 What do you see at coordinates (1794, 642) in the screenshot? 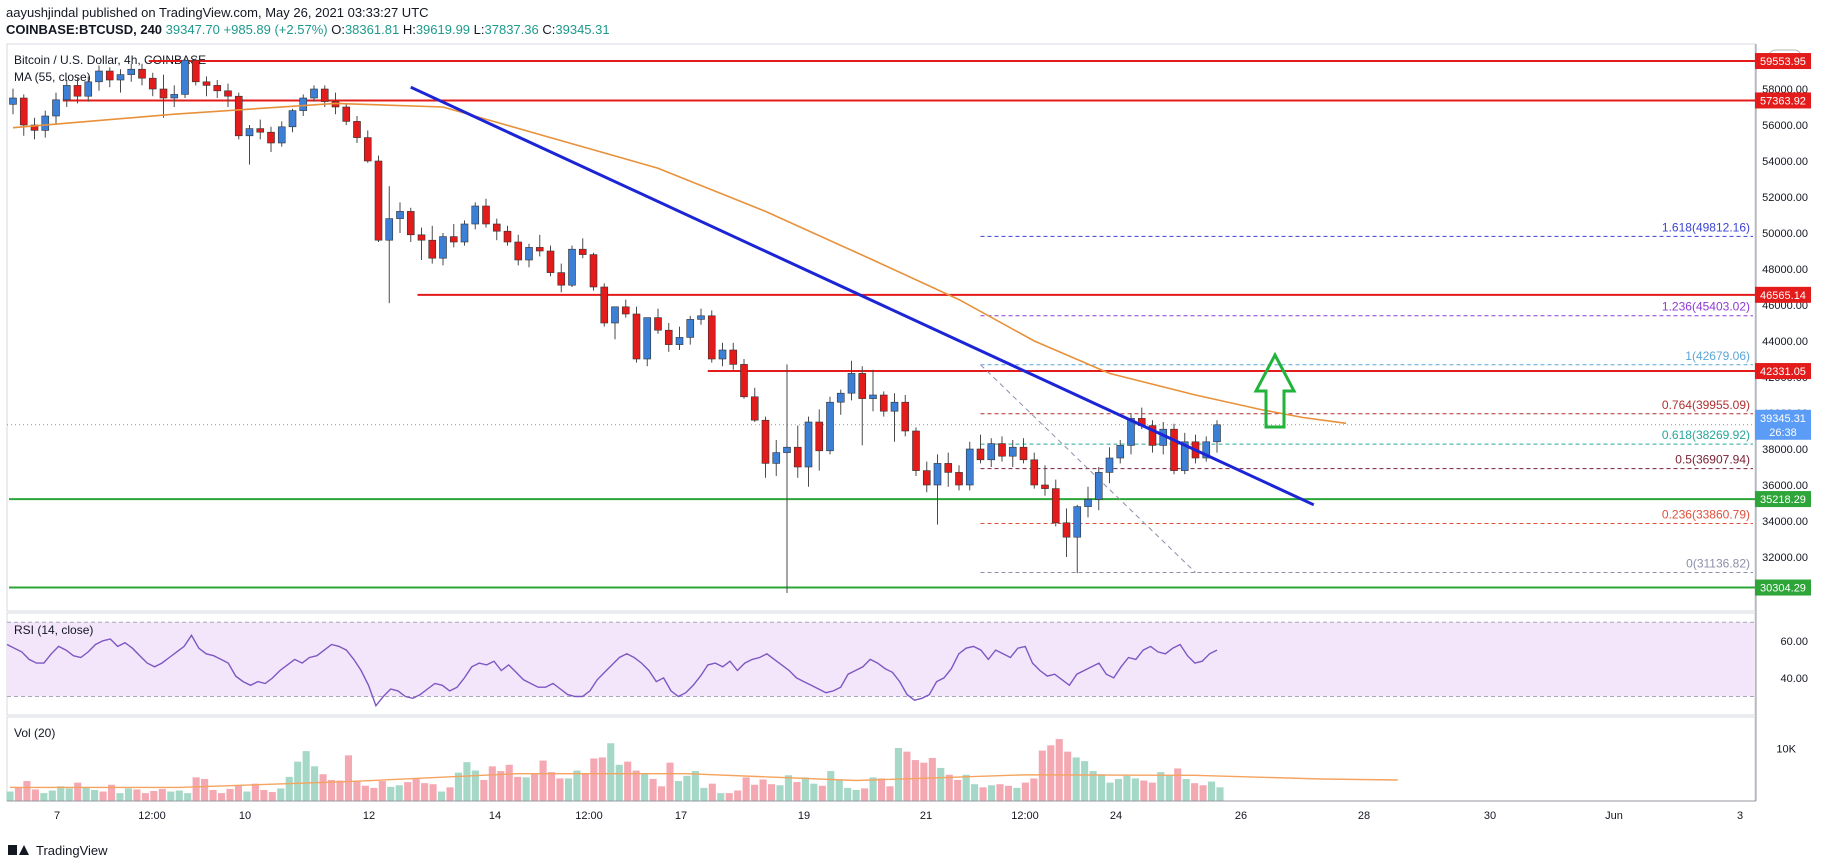
I see `rsi-tick-label: 60.00` at bounding box center [1794, 642].